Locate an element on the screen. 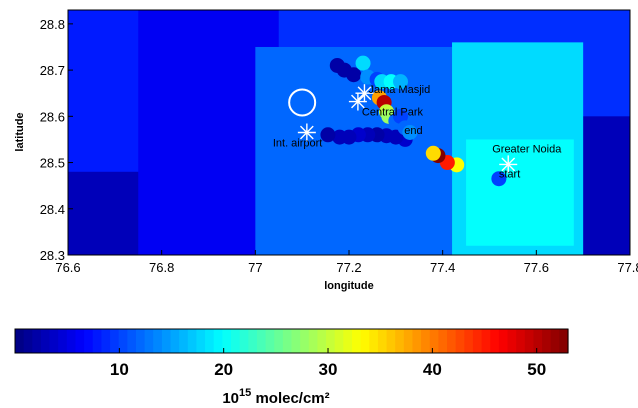 This screenshot has width=638, height=408. colorbar-label-base: 10 is located at coordinates (230, 398).